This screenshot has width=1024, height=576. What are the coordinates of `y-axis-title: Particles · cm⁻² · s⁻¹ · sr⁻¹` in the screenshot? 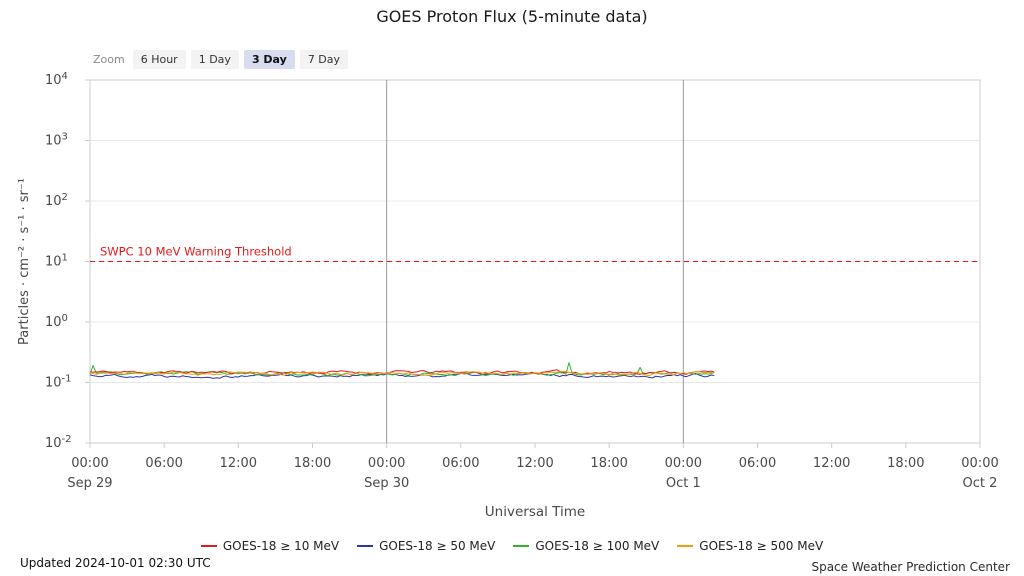 It's located at (24, 261).